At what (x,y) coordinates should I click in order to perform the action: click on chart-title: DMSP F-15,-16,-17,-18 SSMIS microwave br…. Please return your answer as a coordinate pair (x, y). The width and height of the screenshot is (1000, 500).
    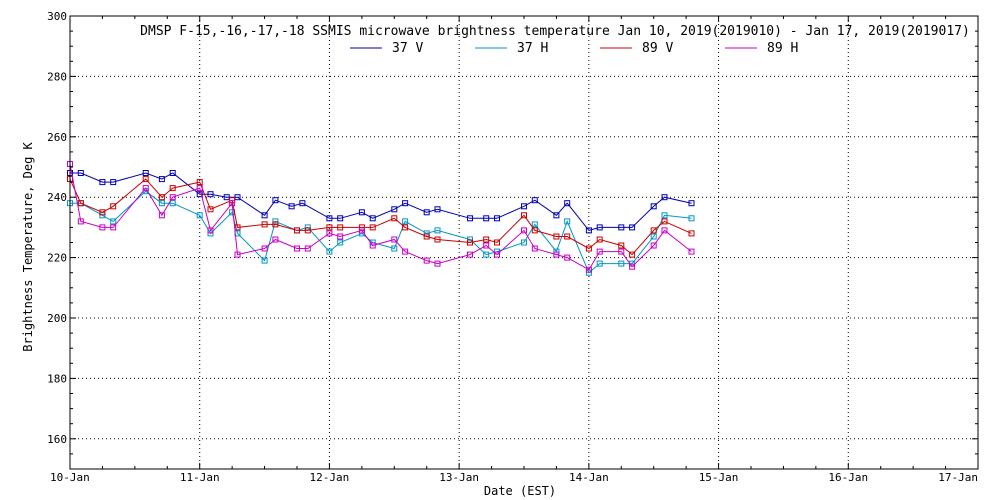
    Looking at the image, I should click on (555, 31).